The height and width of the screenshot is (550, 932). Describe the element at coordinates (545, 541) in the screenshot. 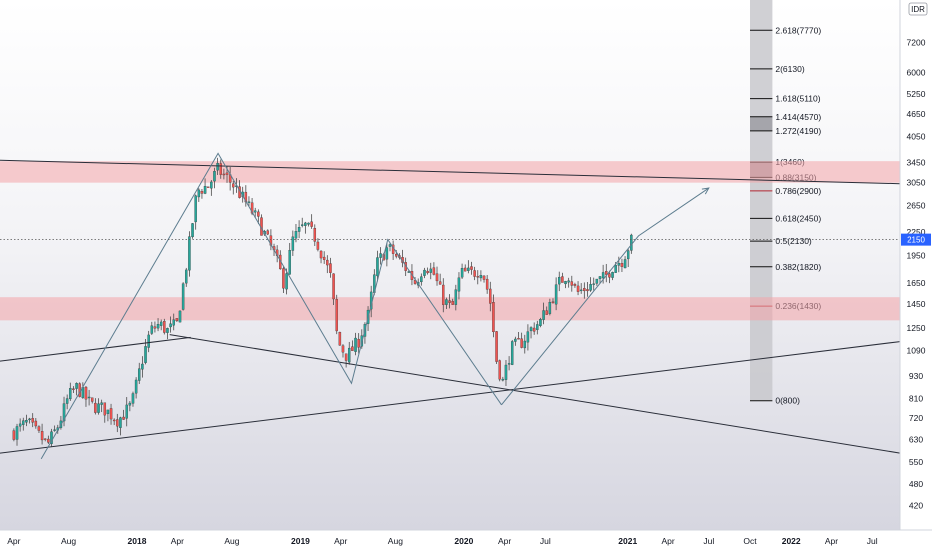

I see `time-tick-label: Jul` at that location.